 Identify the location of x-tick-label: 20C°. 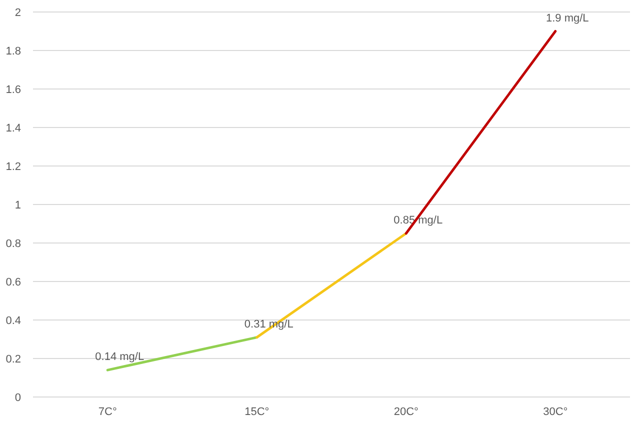
(406, 412).